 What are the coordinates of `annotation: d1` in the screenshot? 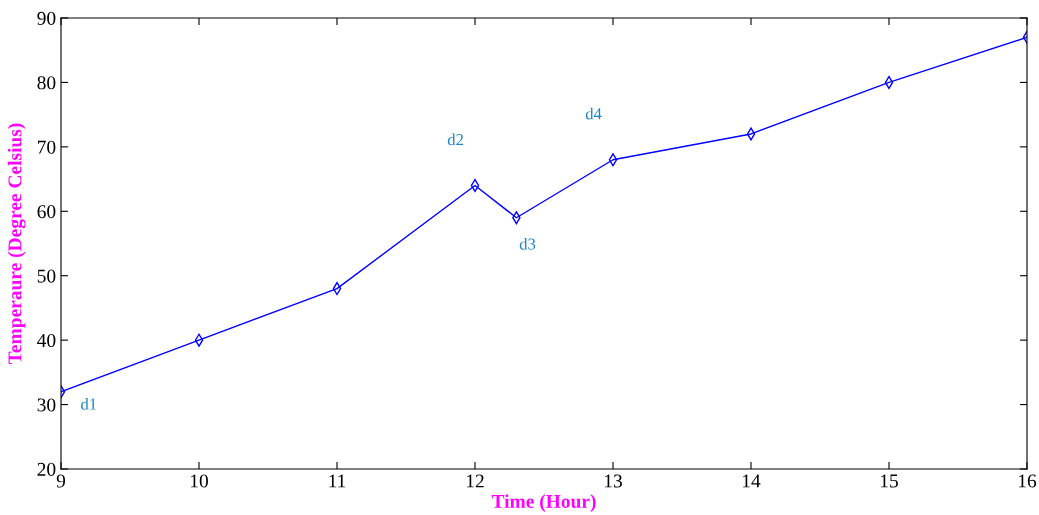 It's located at (89, 404).